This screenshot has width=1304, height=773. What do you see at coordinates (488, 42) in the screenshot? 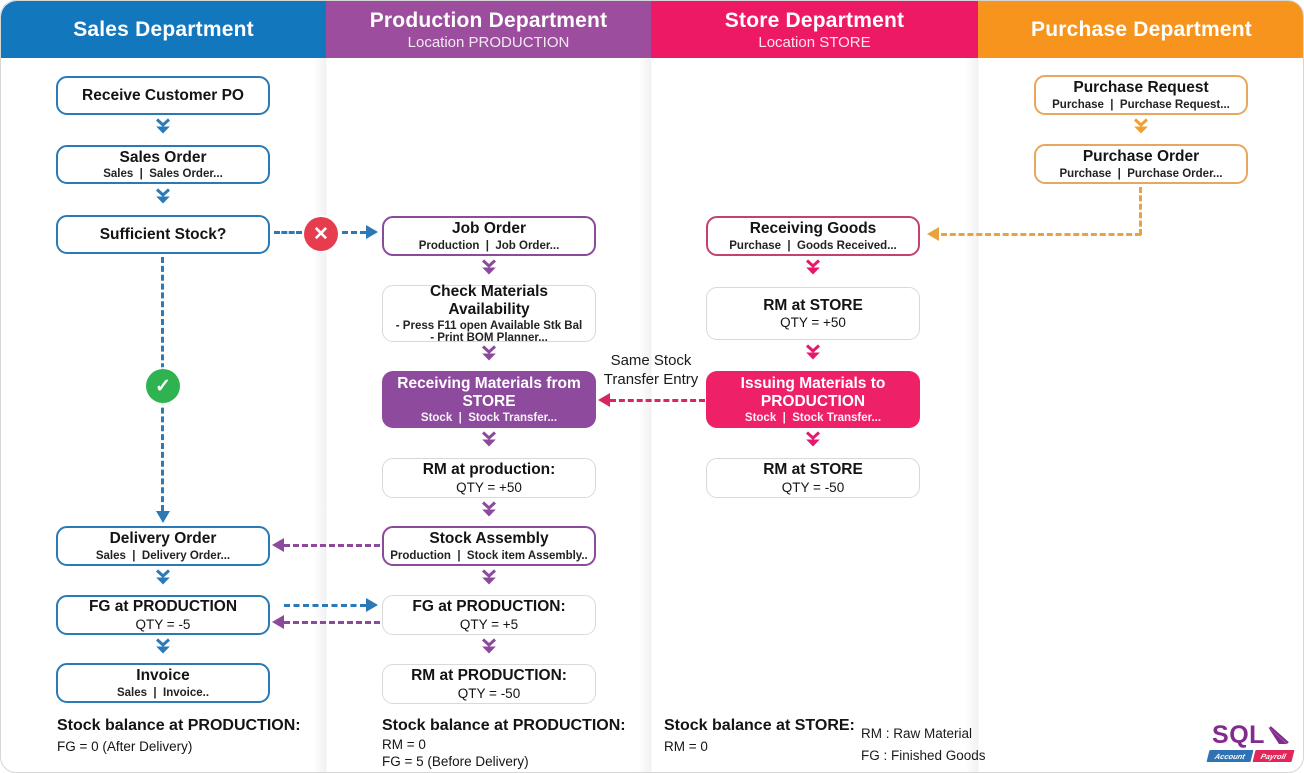
I see `header-subtitle: Location PRODUCTION` at bounding box center [488, 42].